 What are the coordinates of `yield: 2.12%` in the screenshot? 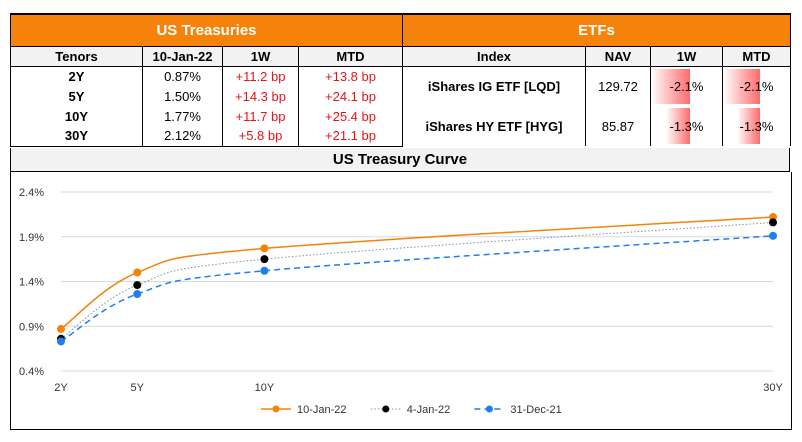 It's located at (182, 136).